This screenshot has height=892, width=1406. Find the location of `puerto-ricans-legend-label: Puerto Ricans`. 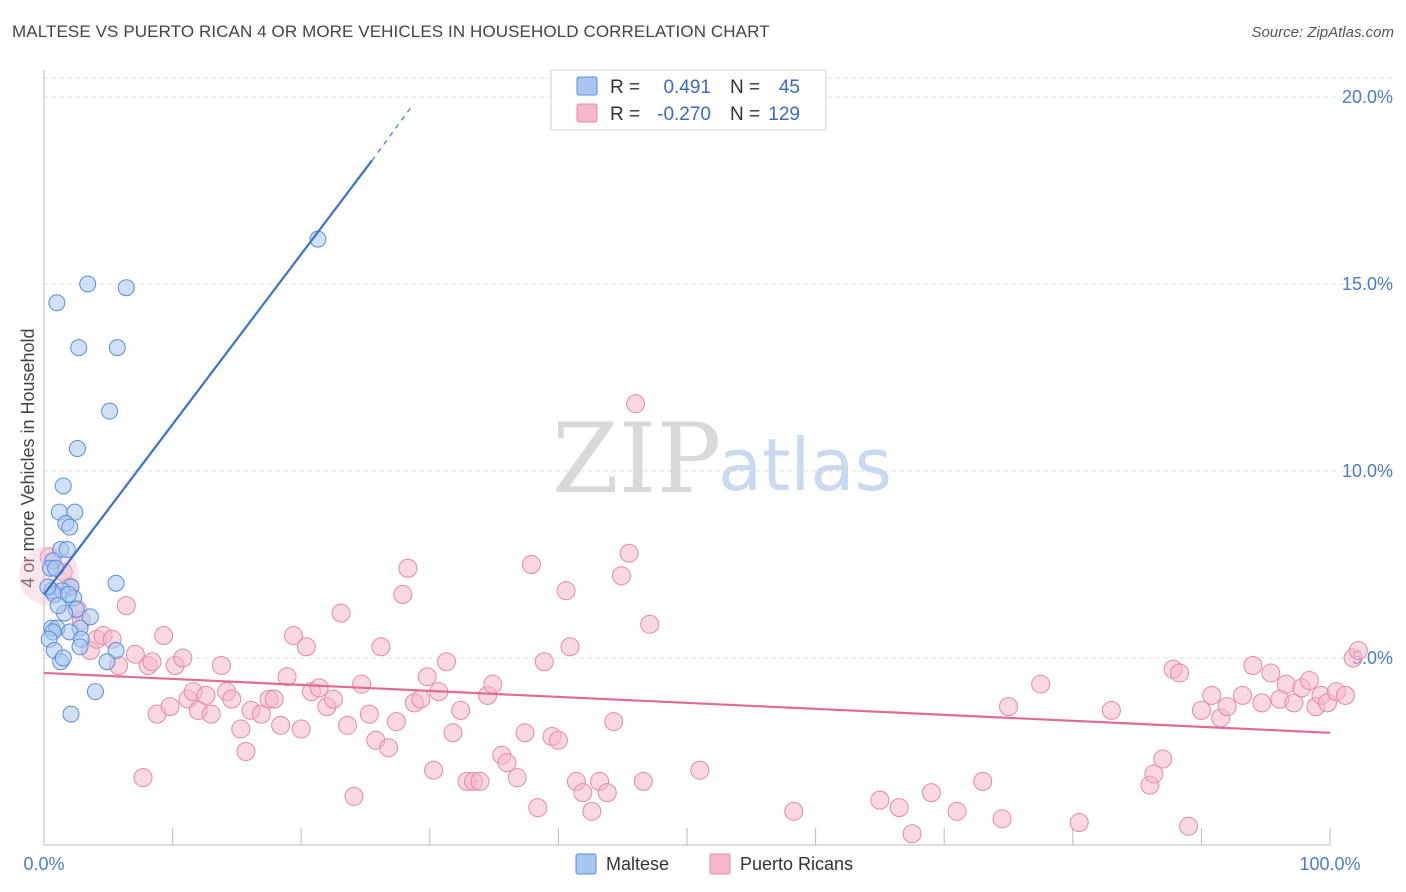

puerto-ricans-legend-label: Puerto Ricans is located at coordinates (796, 864).